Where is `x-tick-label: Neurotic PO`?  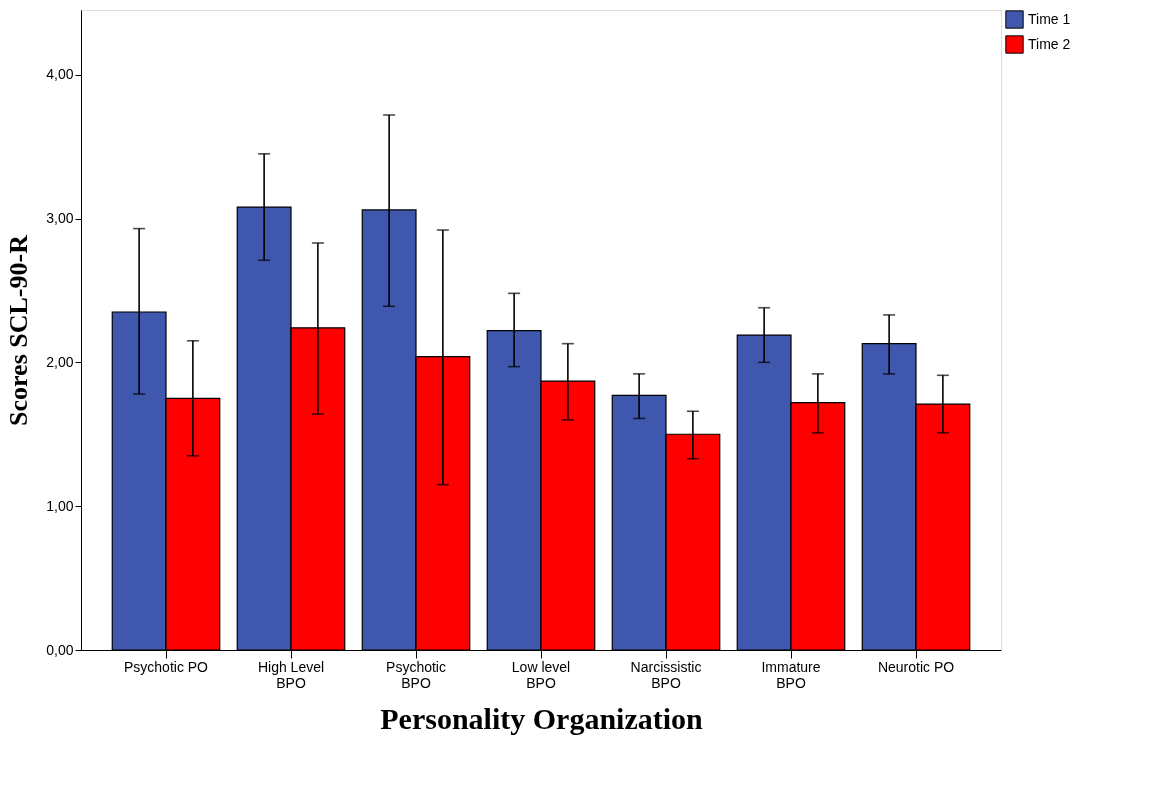 x-tick-label: Neurotic PO is located at coordinates (916, 666).